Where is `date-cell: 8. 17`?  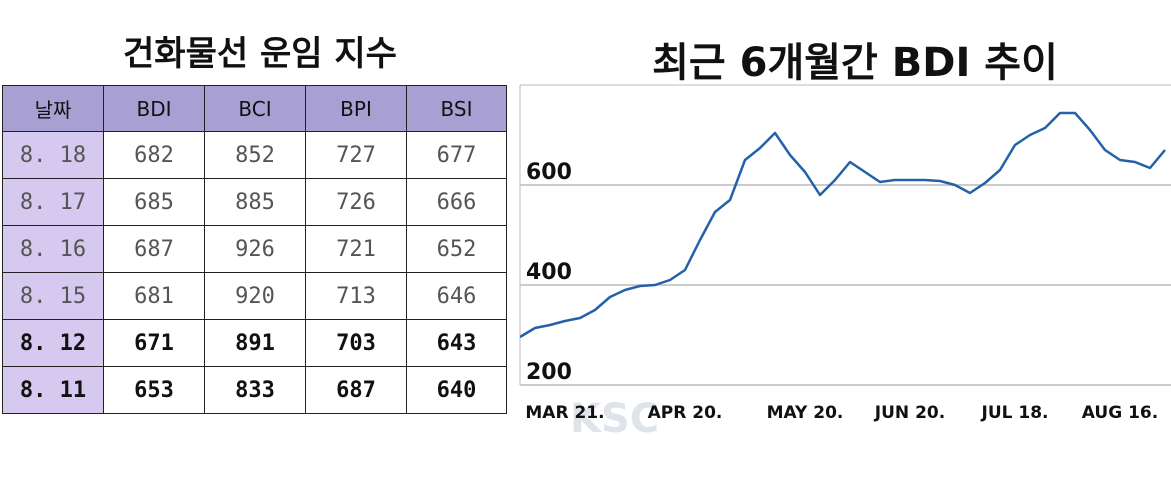 date-cell: 8. 17 is located at coordinates (53, 202).